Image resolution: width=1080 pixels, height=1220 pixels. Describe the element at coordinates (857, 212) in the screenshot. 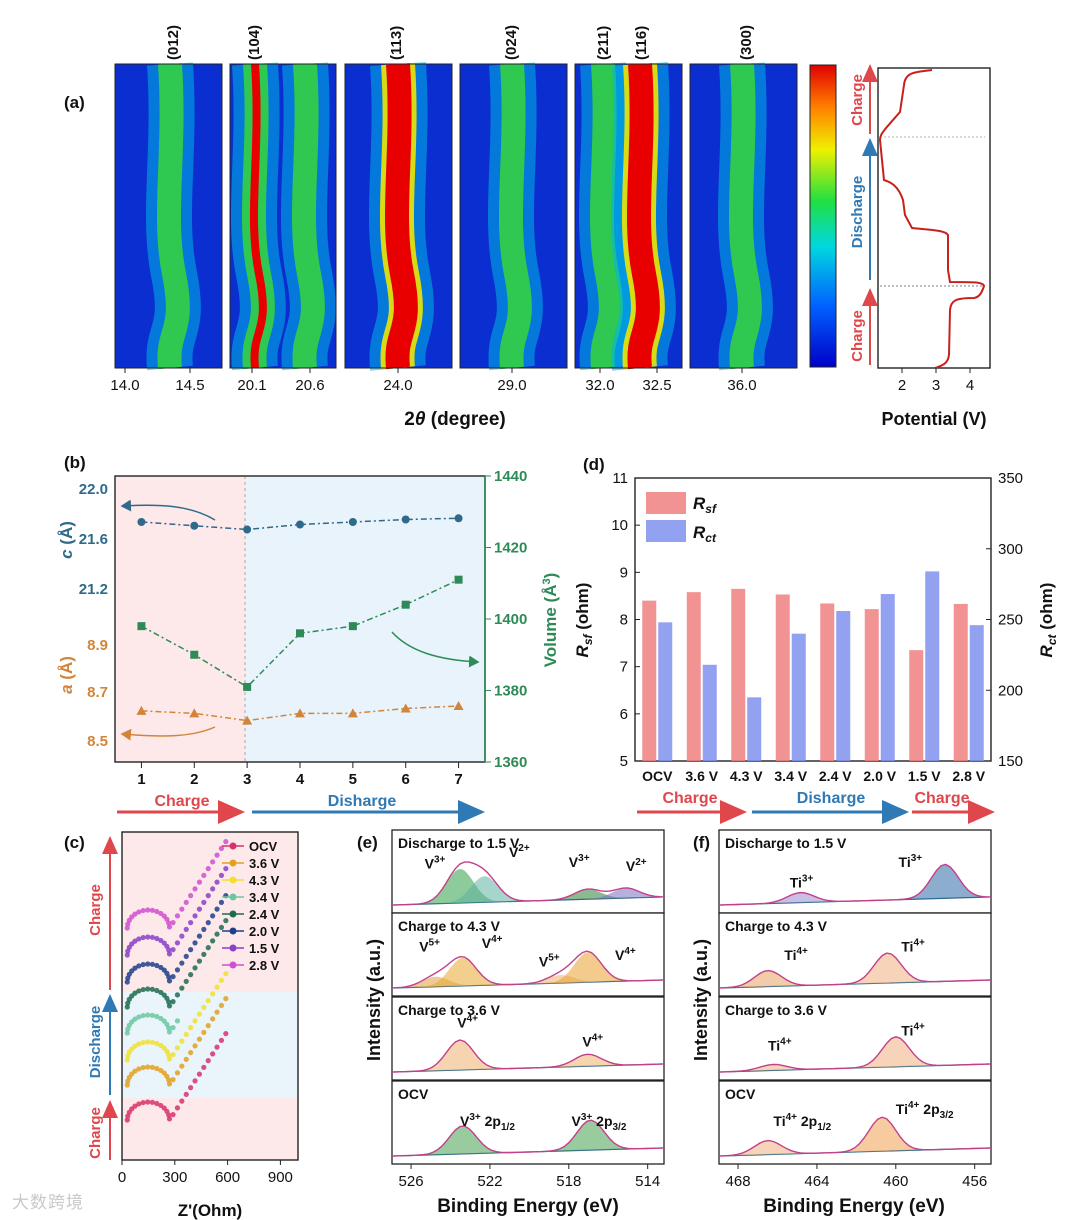

I see `a-stage-discharge: Discharge` at that location.